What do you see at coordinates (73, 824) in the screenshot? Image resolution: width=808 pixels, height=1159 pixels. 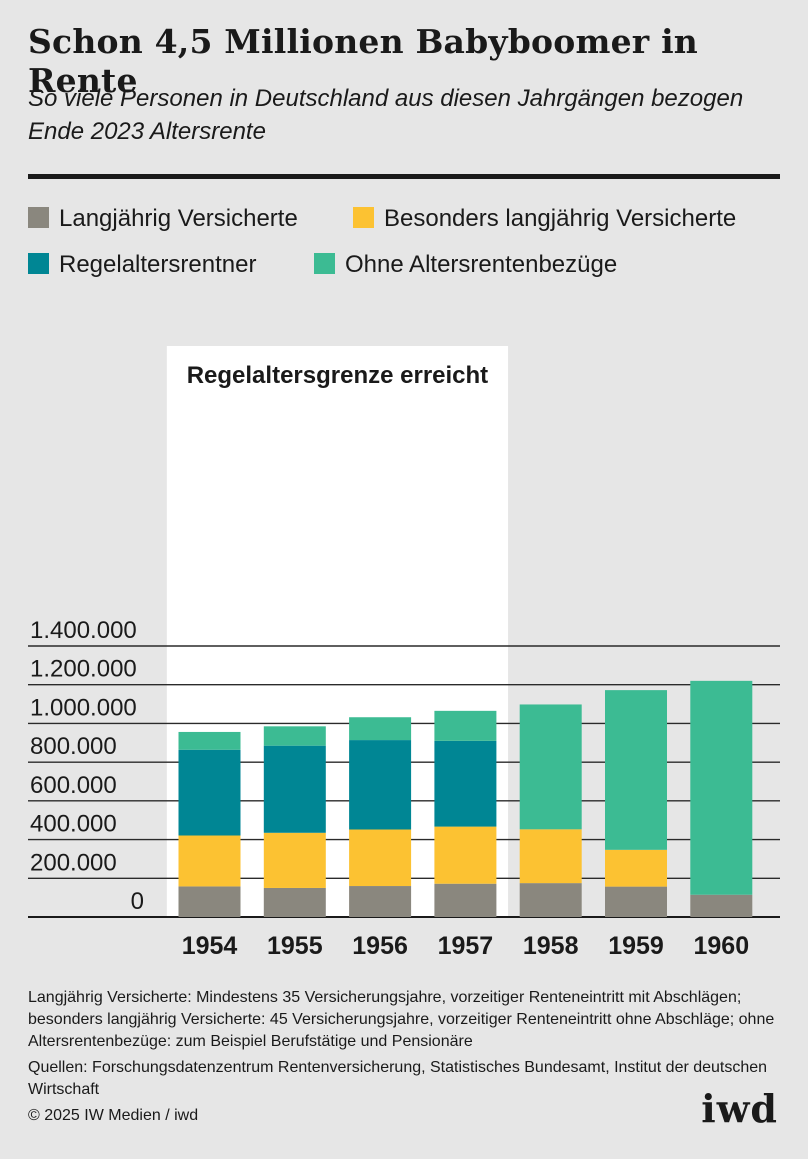 I see `y-tick-label: 400.000` at bounding box center [73, 824].